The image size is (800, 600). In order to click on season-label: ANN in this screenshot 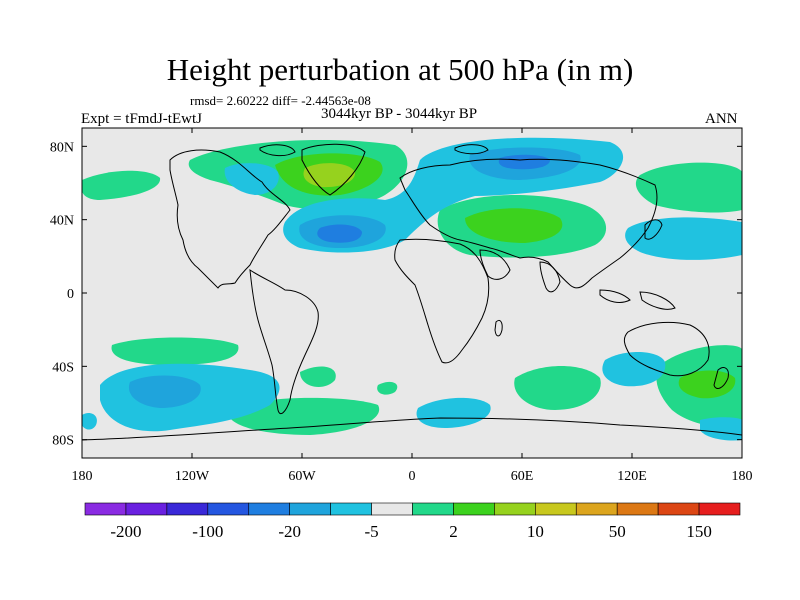, I will do `click(721, 119)`.